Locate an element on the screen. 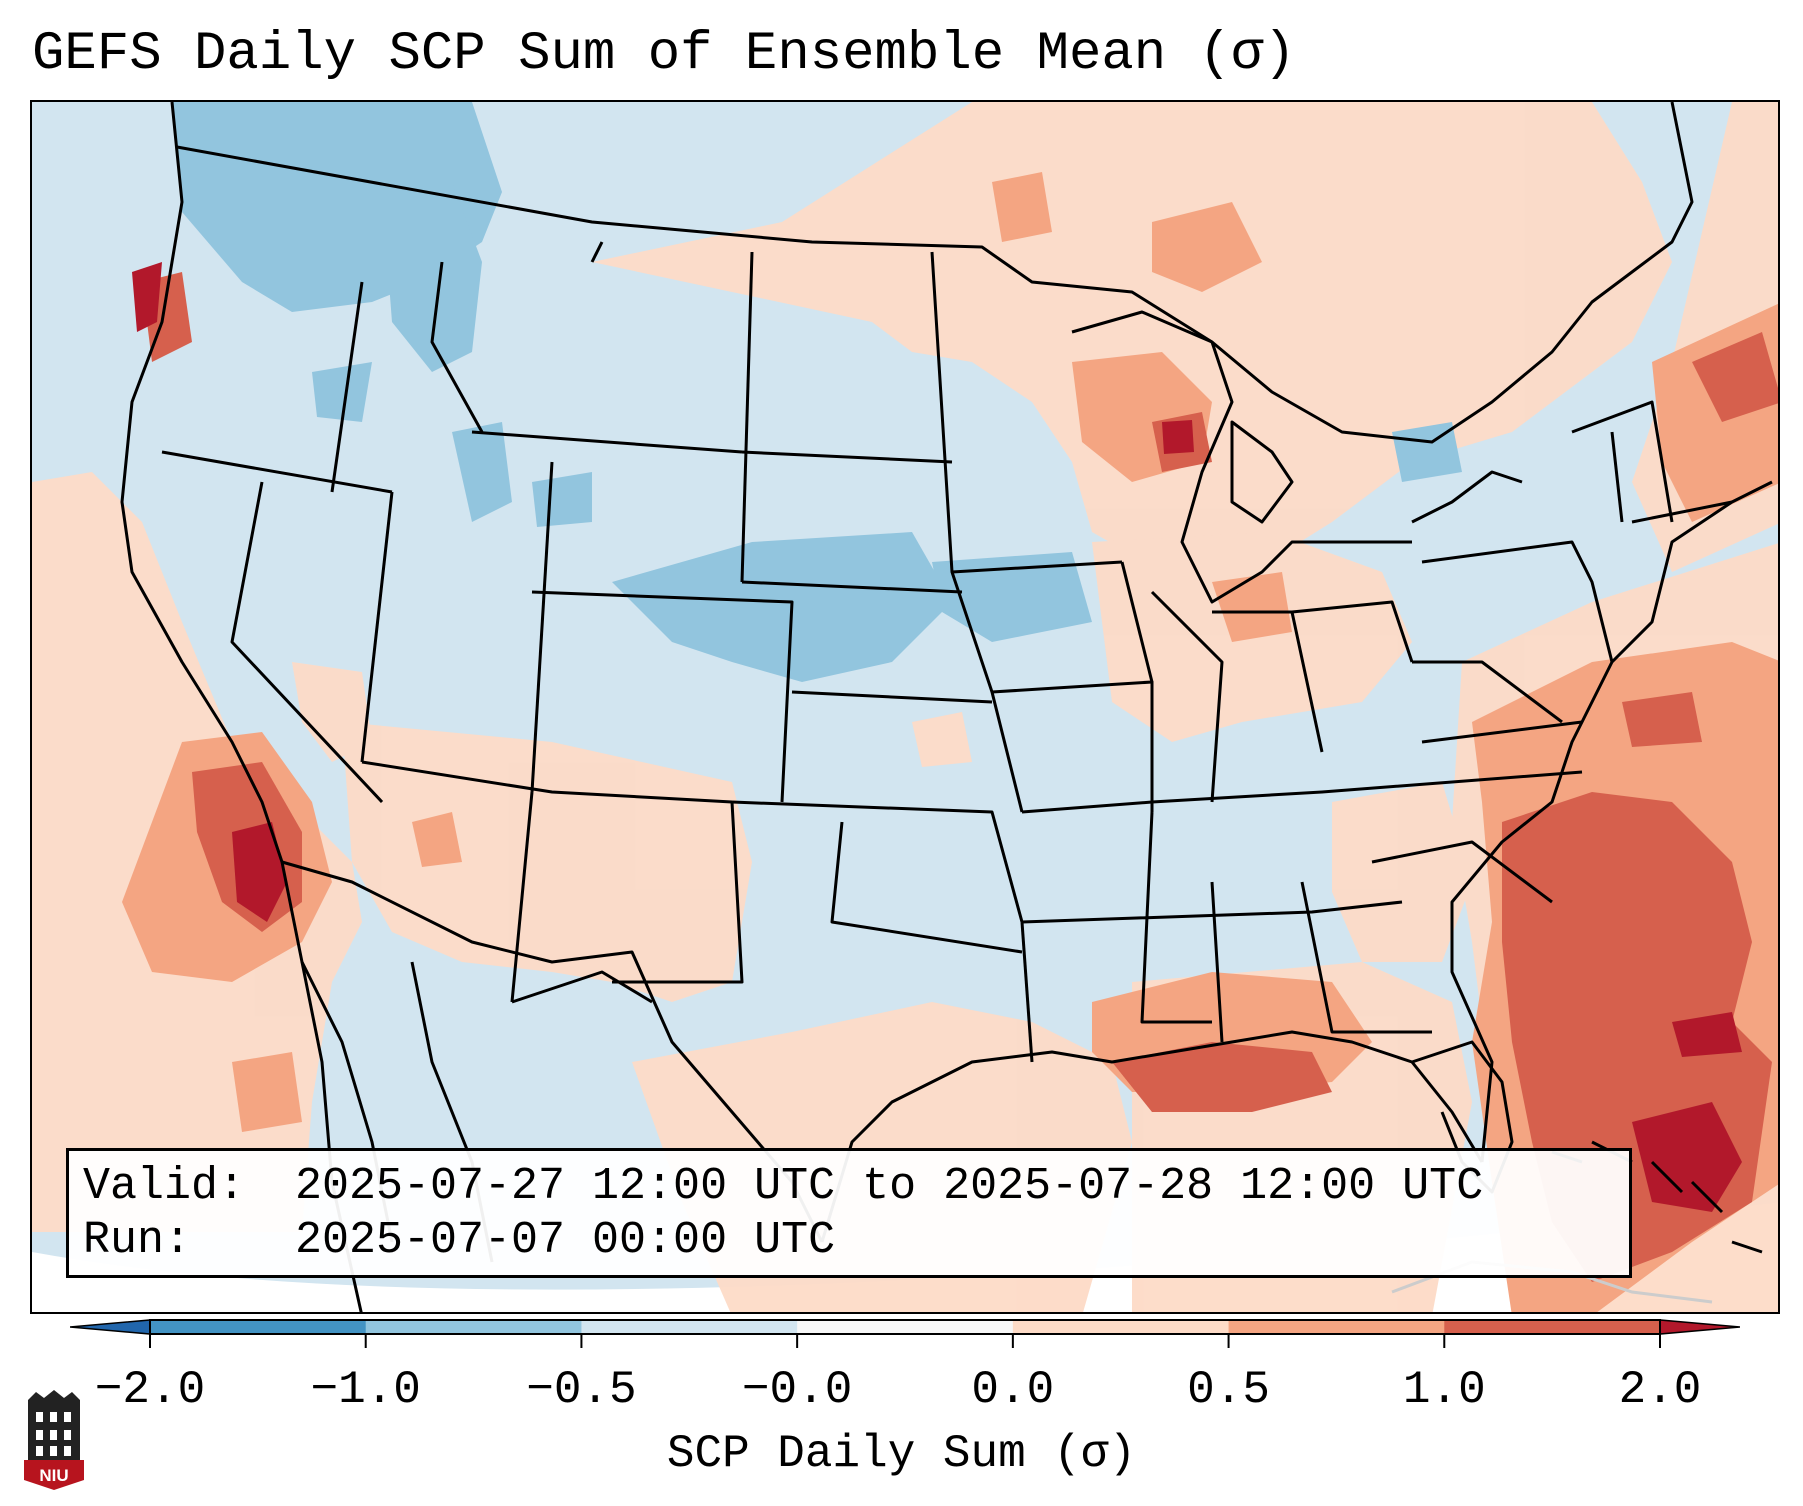 The image size is (1803, 1506). niu-logo: NIU is located at coordinates (54, 1440).